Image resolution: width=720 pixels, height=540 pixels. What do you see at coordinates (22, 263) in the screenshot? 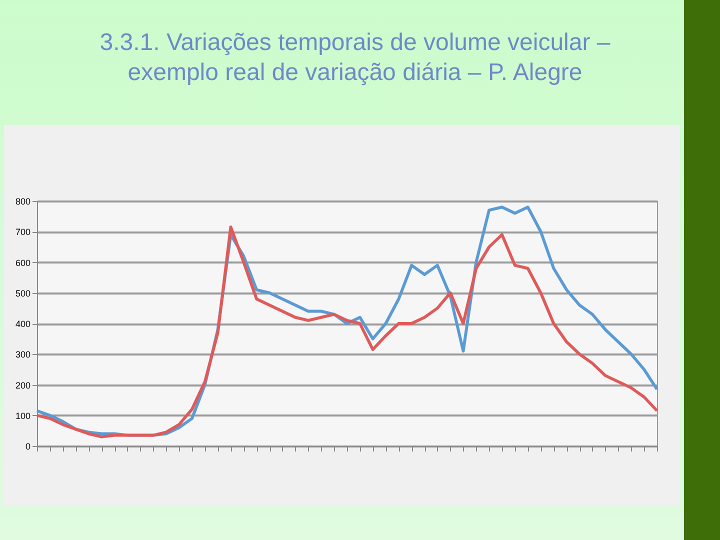
I see `y-tick-label: 600` at bounding box center [22, 263].